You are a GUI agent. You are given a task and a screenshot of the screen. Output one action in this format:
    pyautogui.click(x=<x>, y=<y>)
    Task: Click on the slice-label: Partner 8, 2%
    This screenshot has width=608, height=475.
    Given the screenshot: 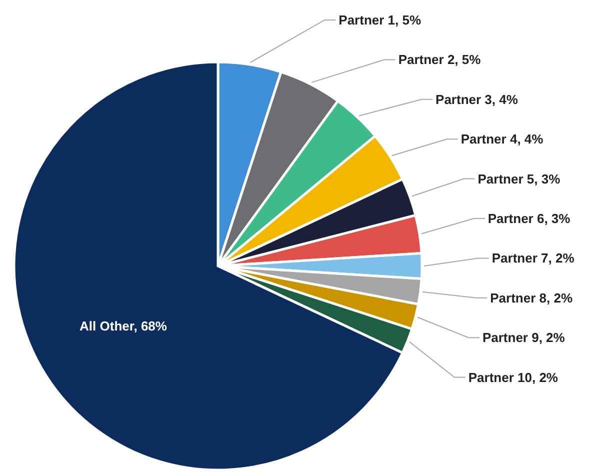 What is the action you would take?
    pyautogui.click(x=531, y=298)
    